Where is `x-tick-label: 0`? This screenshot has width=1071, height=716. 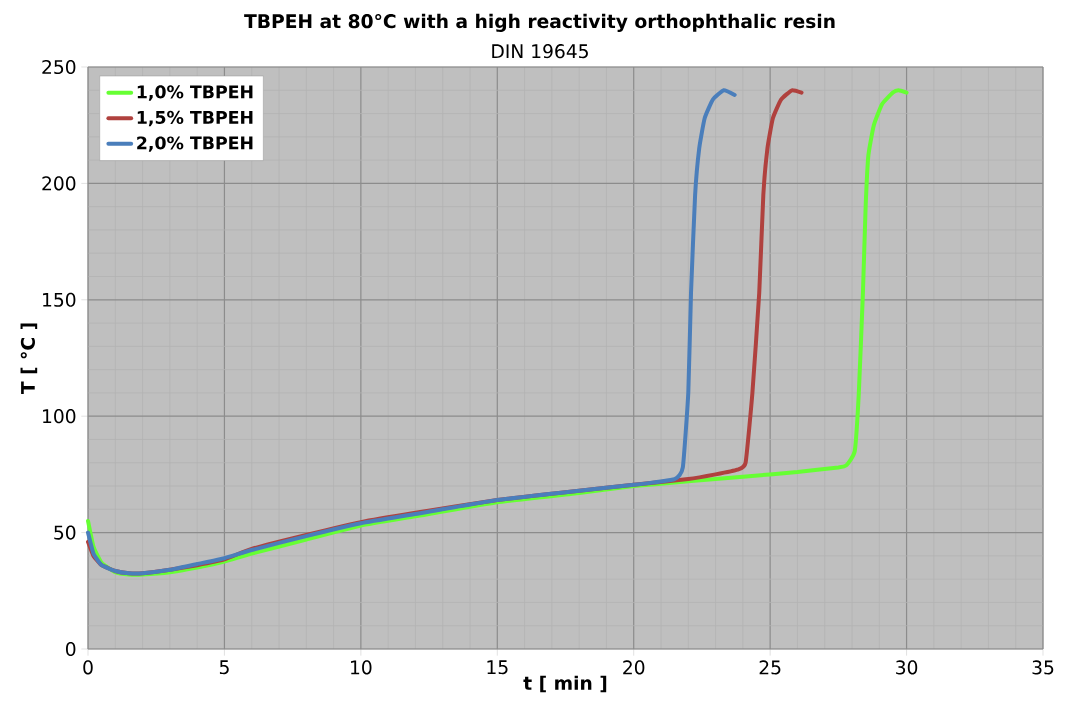
x-tick-label: 0 is located at coordinates (88, 667).